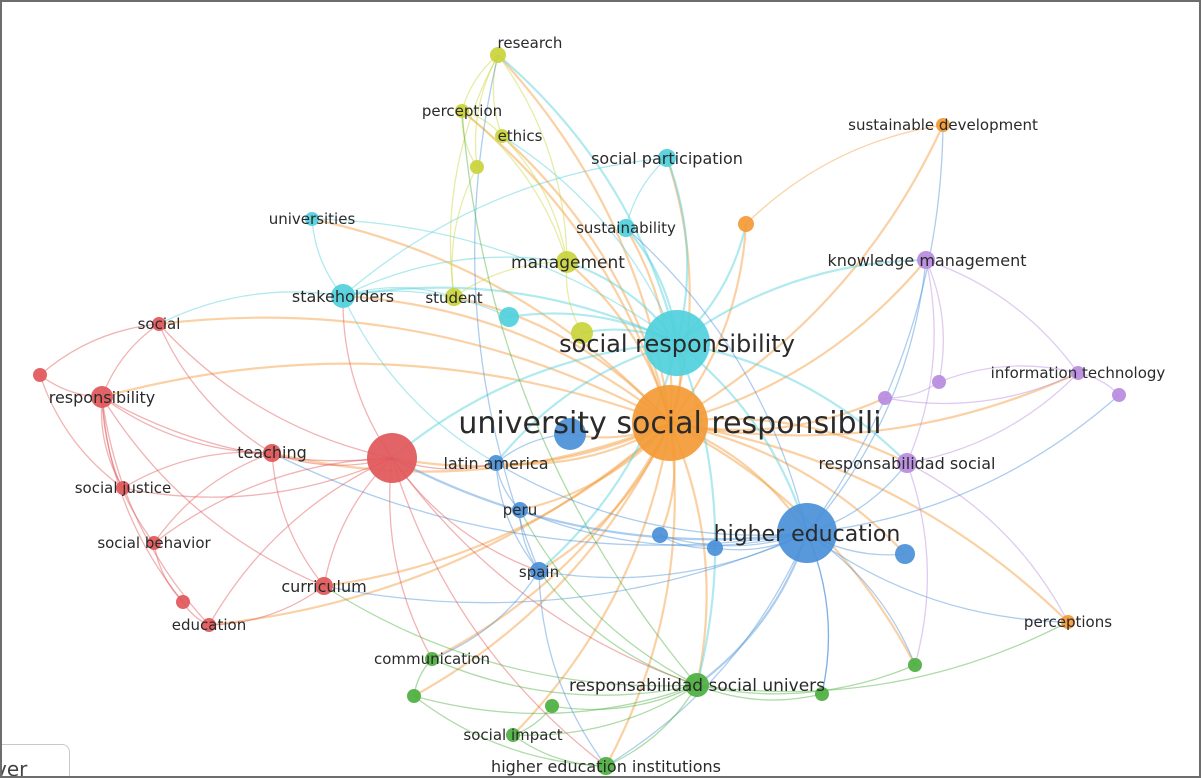 The image size is (1201, 778). What do you see at coordinates (123, 488) in the screenshot?
I see `node-soc_just` at bounding box center [123, 488].